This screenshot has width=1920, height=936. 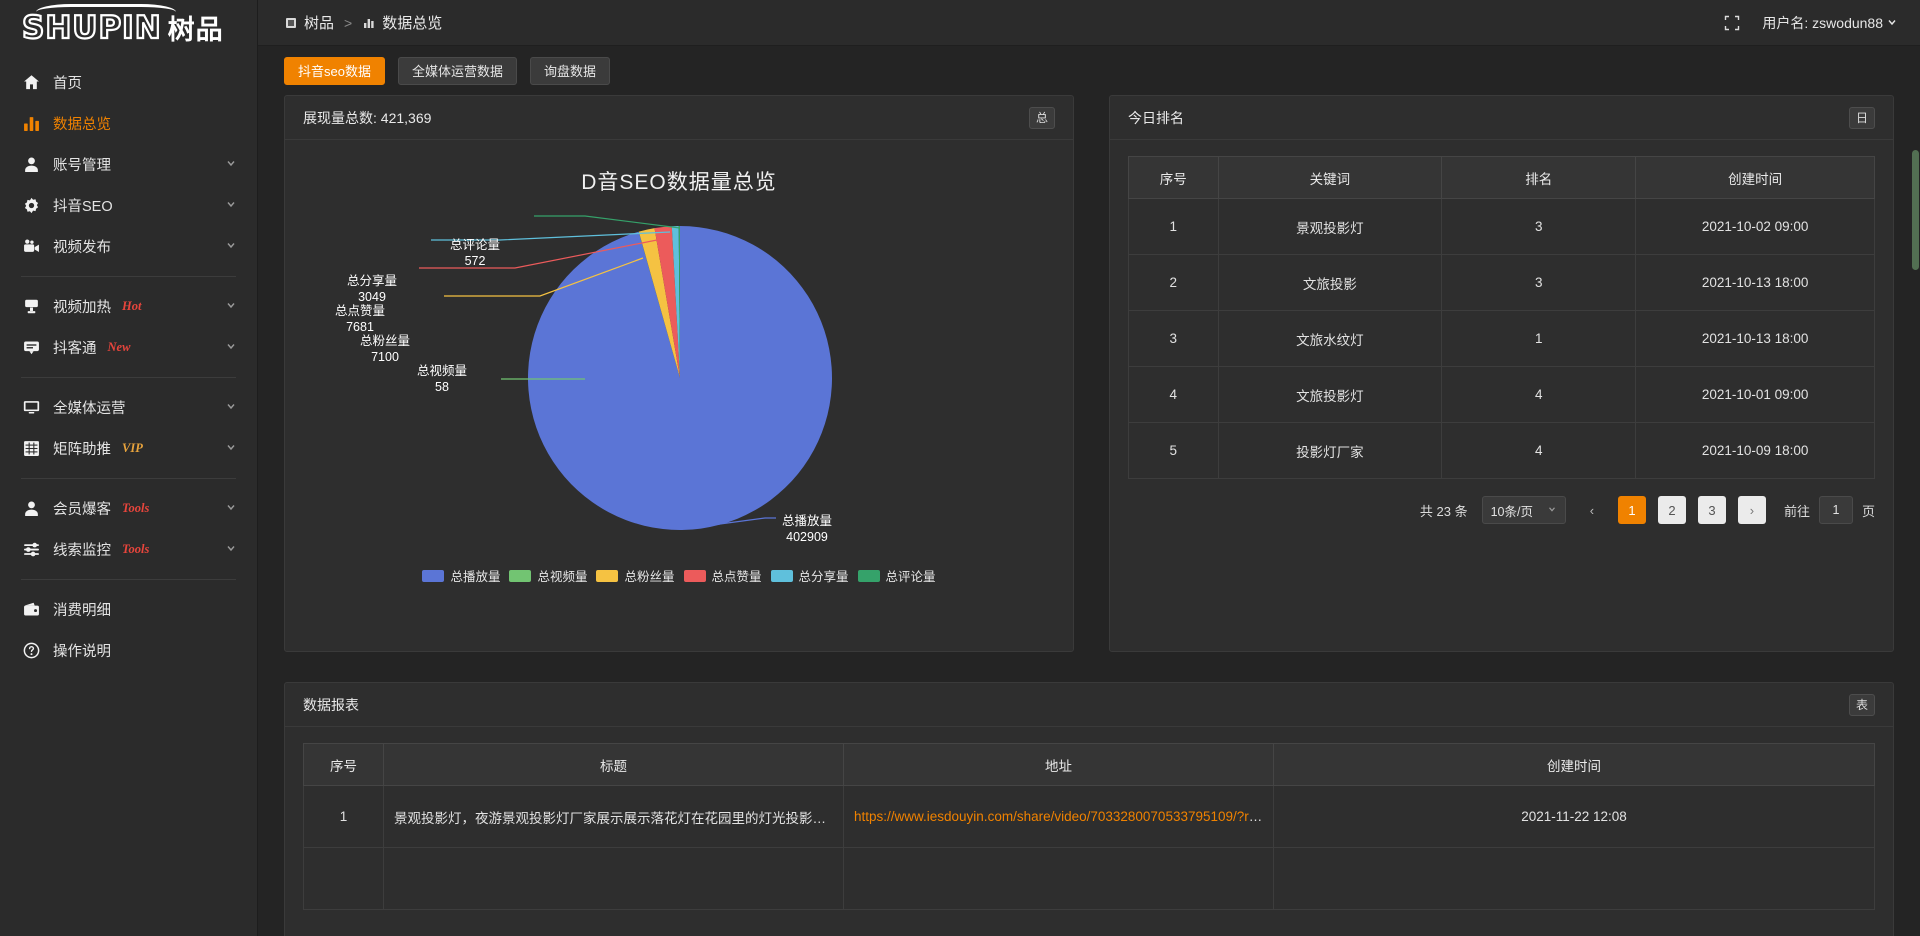 I want to click on sidebar-item-10: 线索监控 Tools, so click(x=128, y=549).